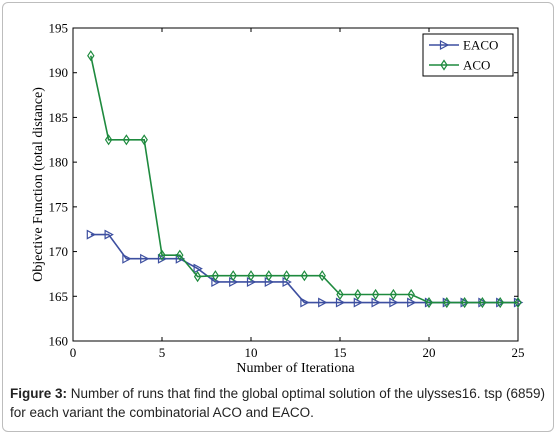  I want to click on y-tick-label: 170, so click(59, 251).